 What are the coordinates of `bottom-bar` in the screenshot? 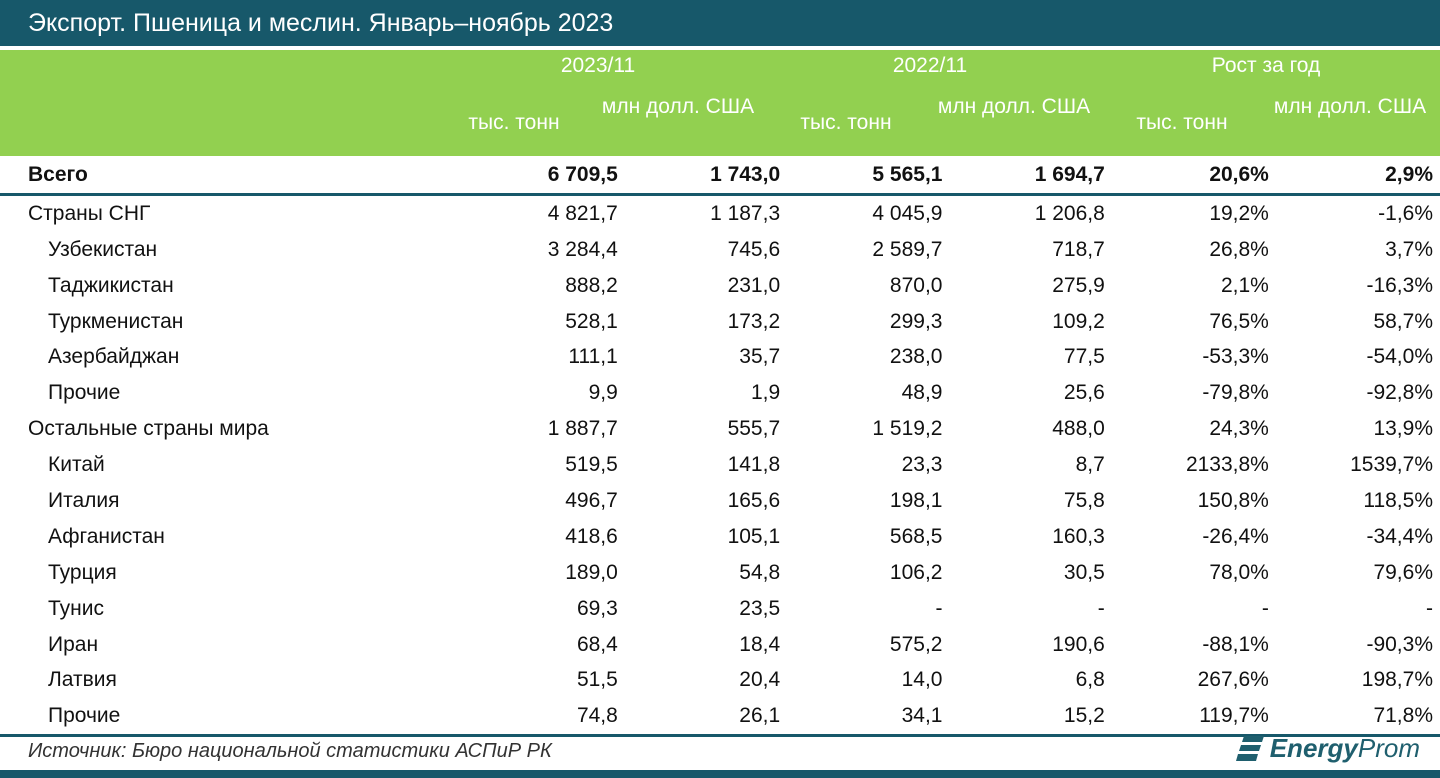 It's located at (720, 774).